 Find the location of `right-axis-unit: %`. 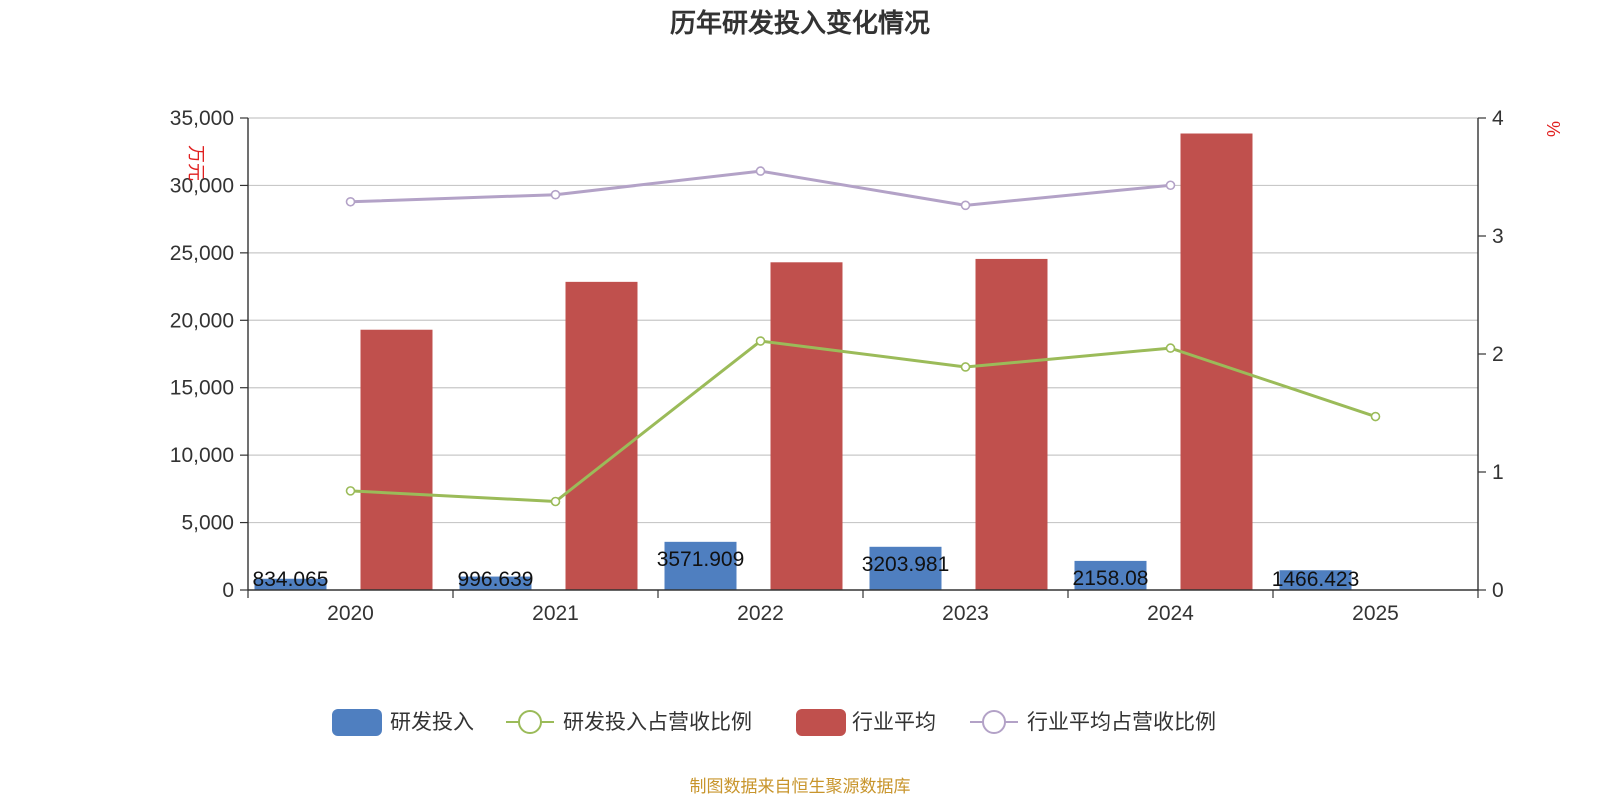

right-axis-unit: % is located at coordinates (1553, 129).